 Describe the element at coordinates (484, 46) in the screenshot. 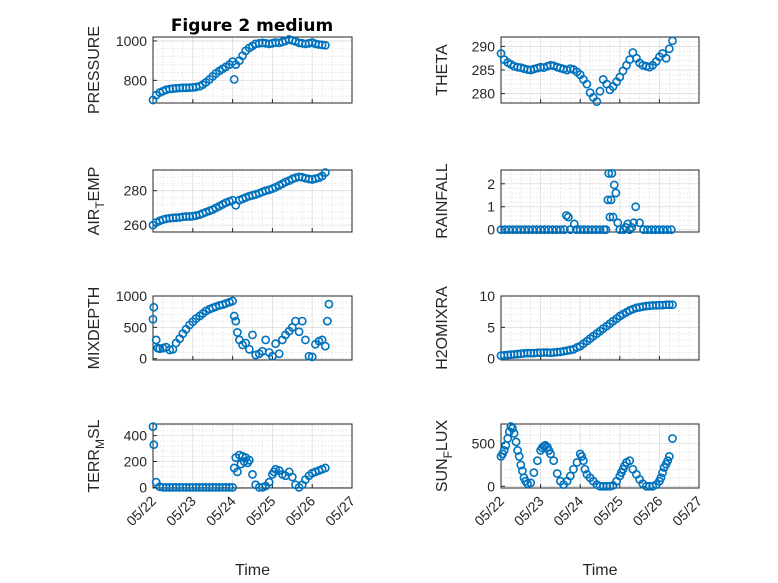

I see `y-tick-label: 290` at that location.